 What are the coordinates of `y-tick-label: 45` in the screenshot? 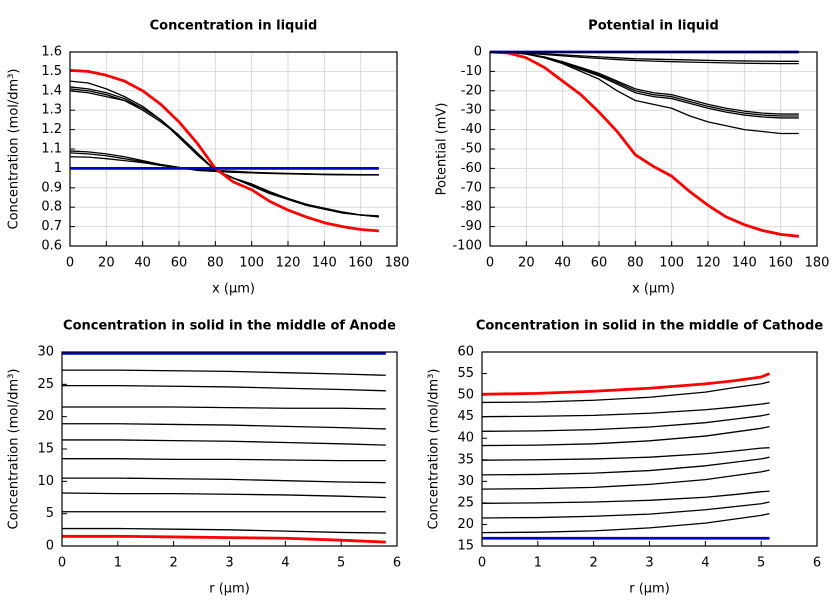 It's located at (465, 416).